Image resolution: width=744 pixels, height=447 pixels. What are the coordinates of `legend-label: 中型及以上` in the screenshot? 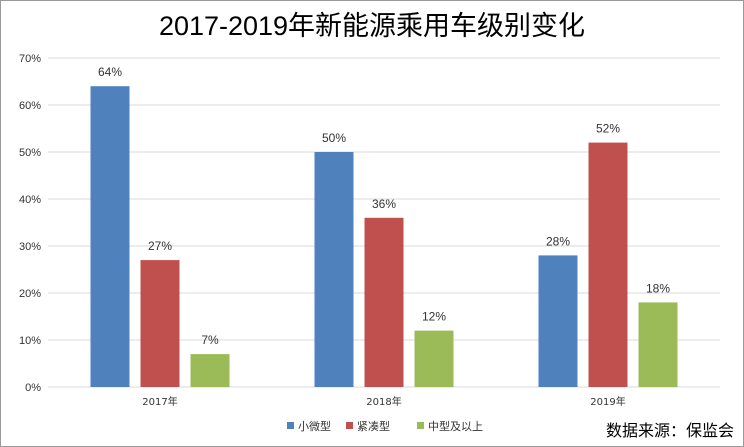 It's located at (455, 426).